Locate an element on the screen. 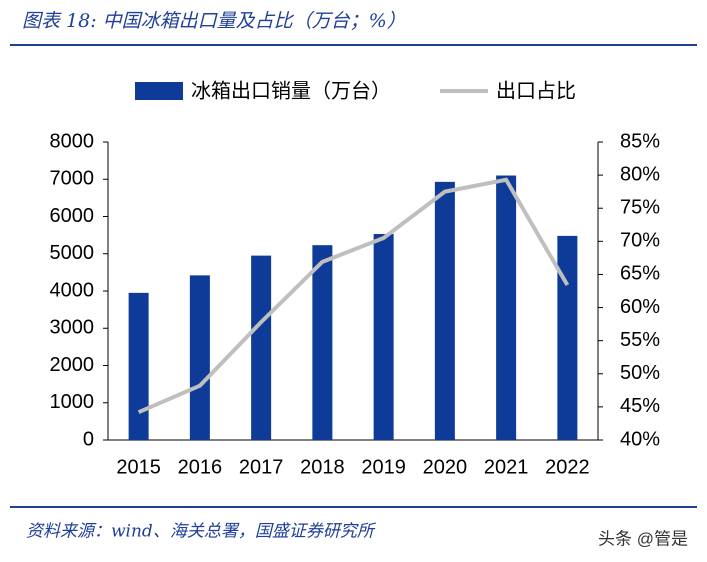 This screenshot has height=562, width=707. y2-tick-label: 55% is located at coordinates (640, 340).